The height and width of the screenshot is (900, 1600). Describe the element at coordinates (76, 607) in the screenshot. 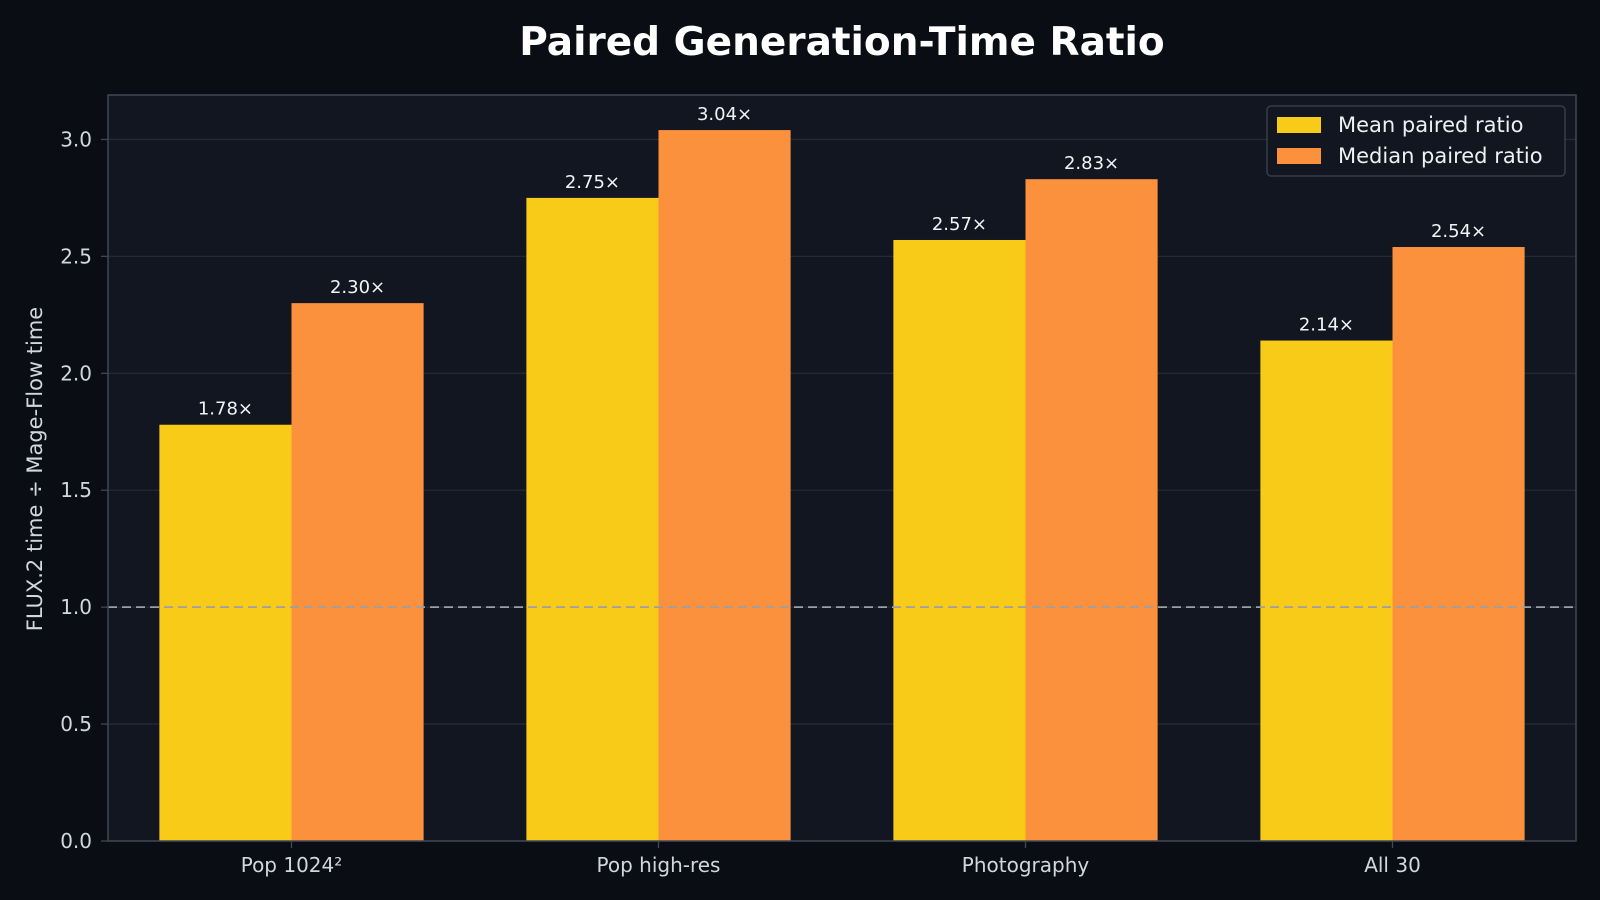

I see `y-tick-label: 1.0` at that location.